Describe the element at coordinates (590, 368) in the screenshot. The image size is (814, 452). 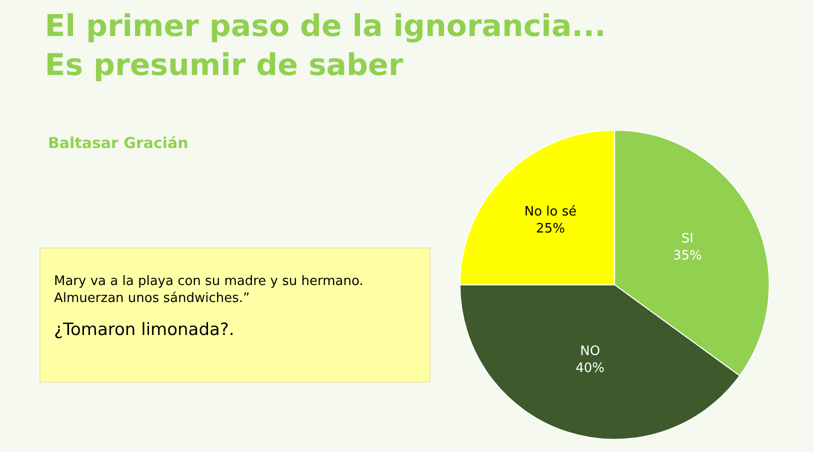
I see `data-label: 40%` at that location.